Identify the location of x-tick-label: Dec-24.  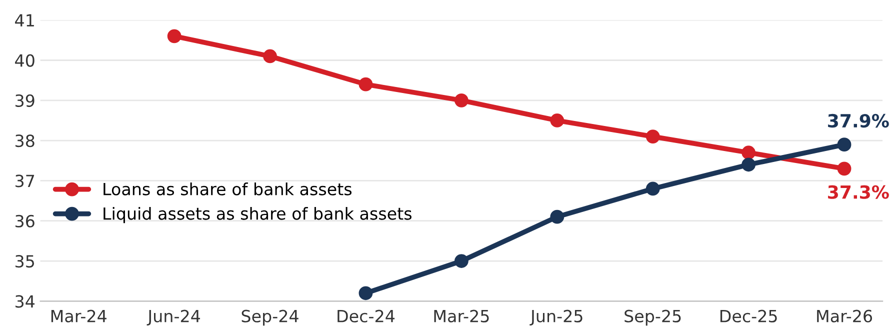
(366, 316).